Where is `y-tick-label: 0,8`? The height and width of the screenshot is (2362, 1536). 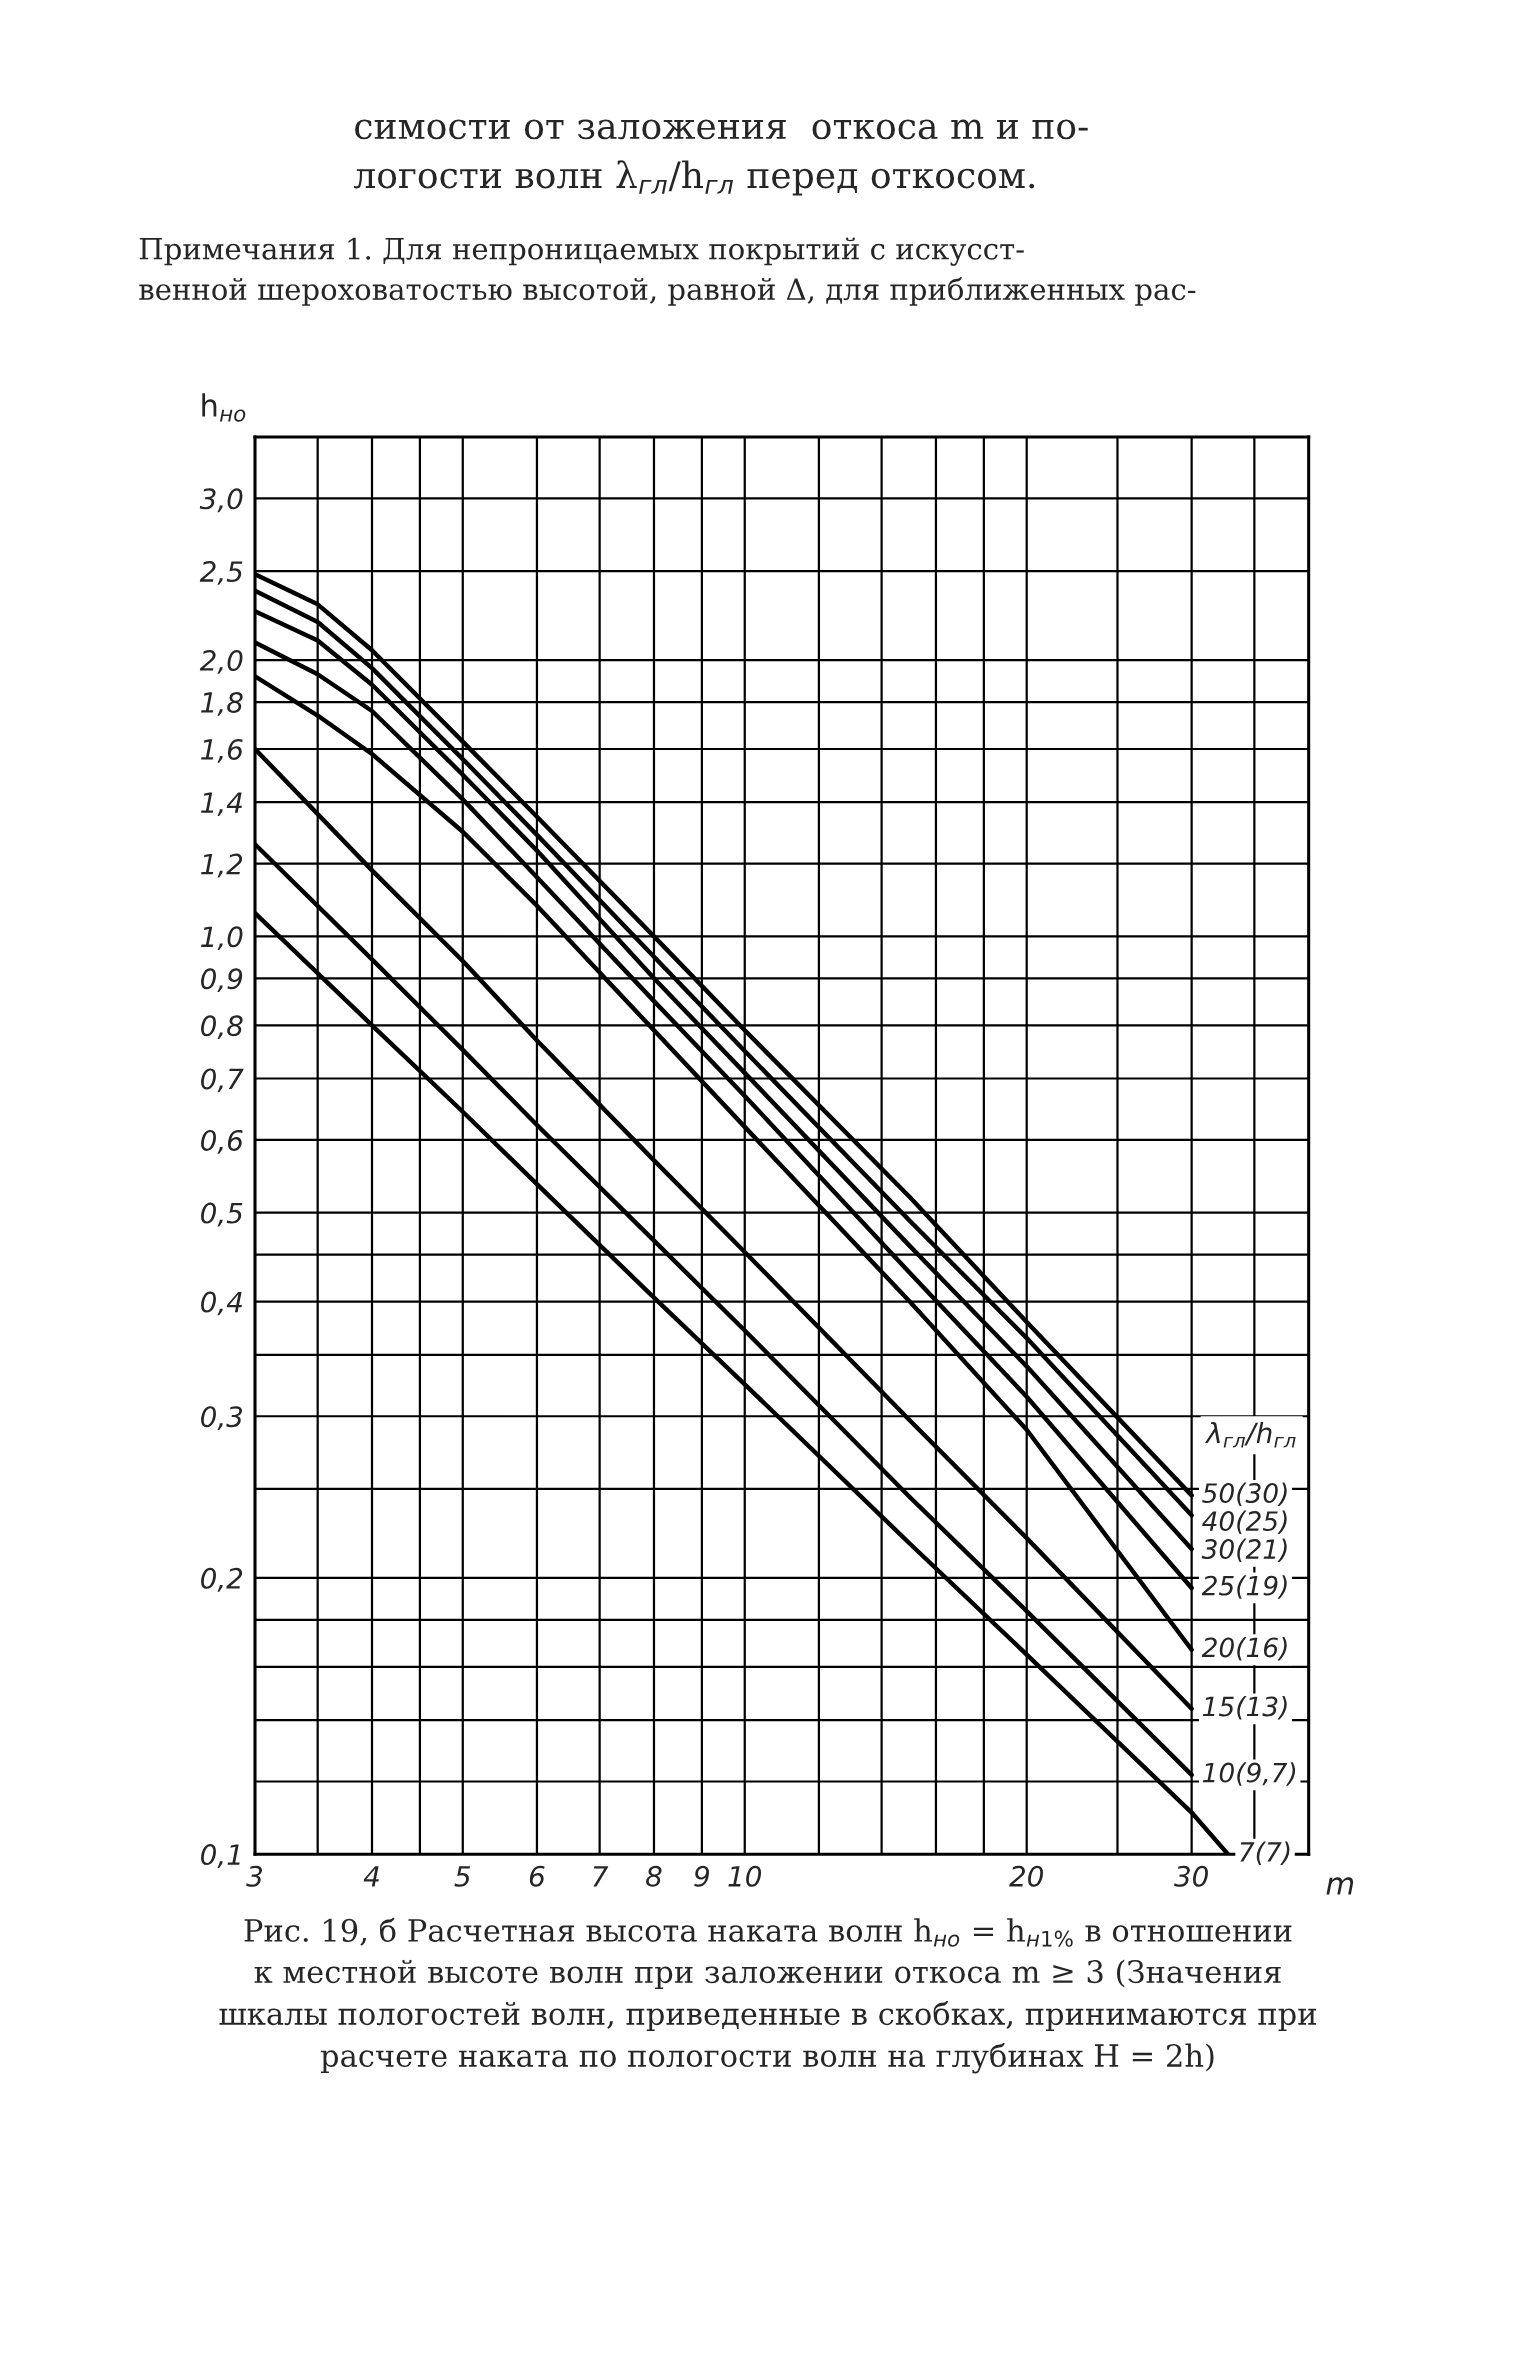
y-tick-label: 0,8 is located at coordinates (222, 1027).